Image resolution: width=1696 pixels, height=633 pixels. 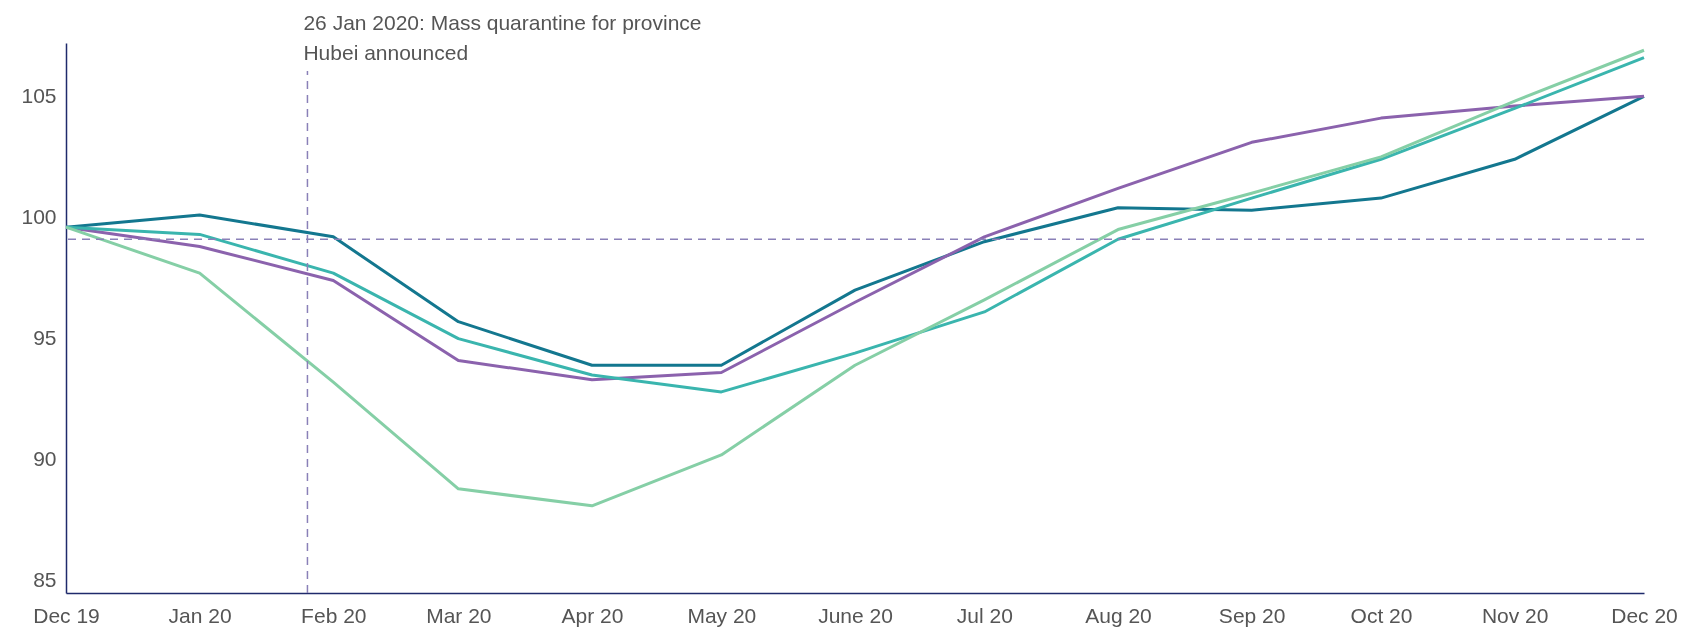 I want to click on y-tick-label: 90, so click(x=45, y=459).